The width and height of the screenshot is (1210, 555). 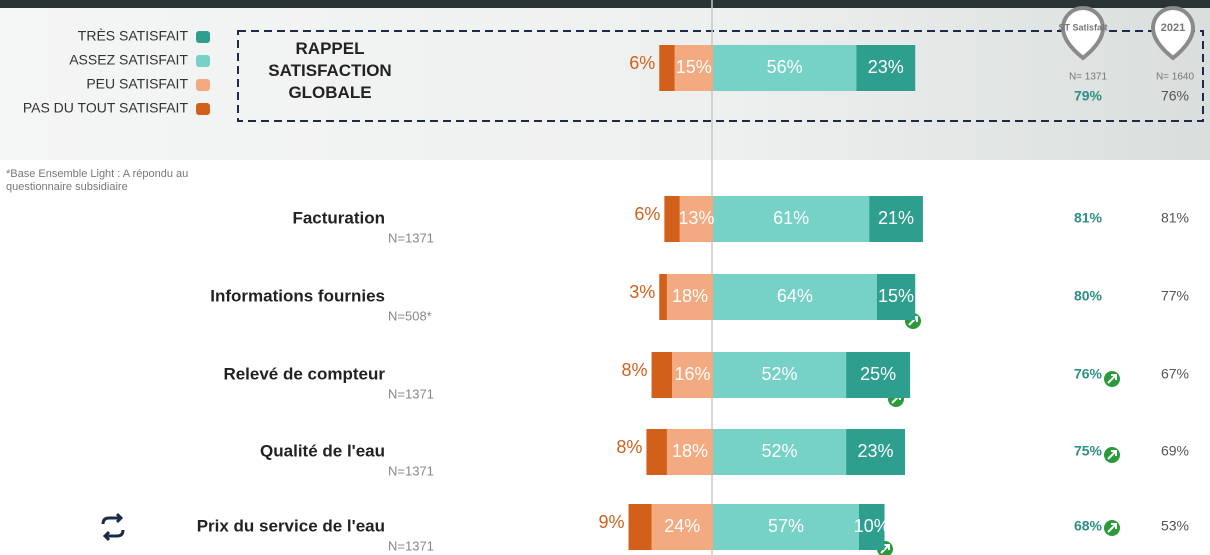 I want to click on value-label: 25%, so click(x=878, y=374).